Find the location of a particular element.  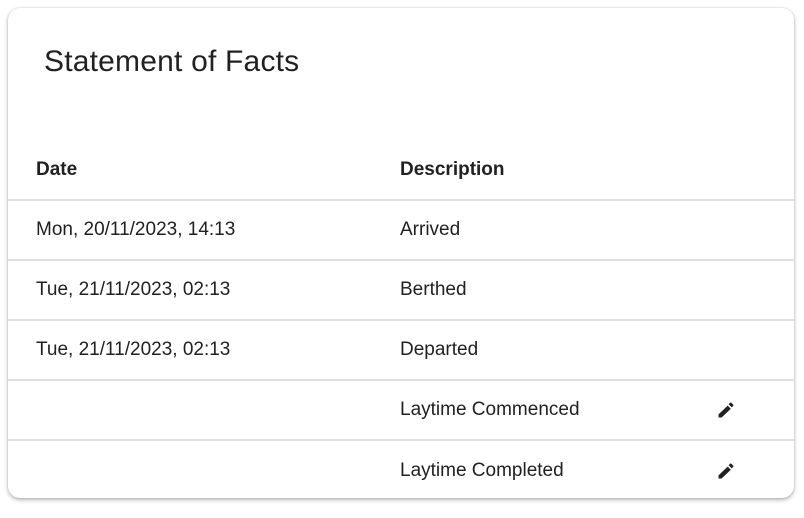

table-row: Laytime Completed is located at coordinates (401, 469).